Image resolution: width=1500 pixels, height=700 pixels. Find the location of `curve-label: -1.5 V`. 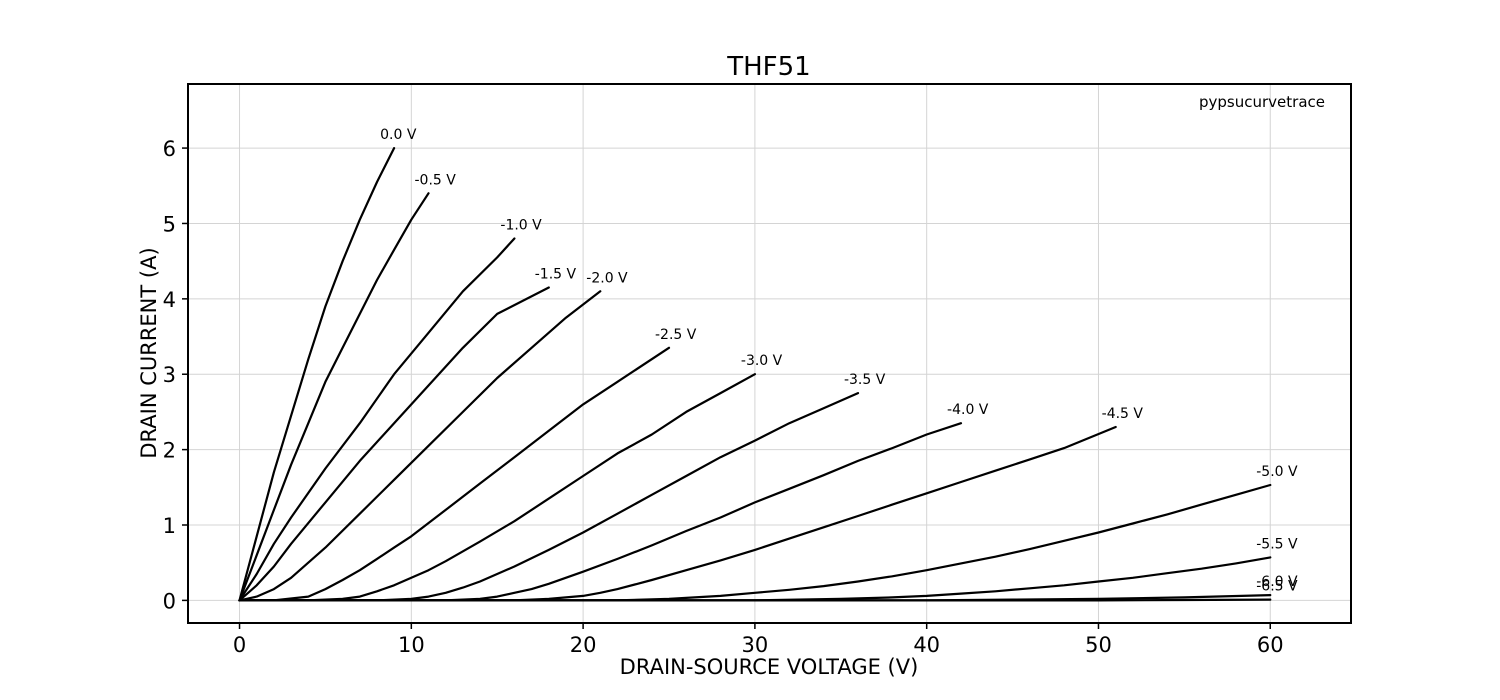

curve-label: -1.5 V is located at coordinates (556, 275).